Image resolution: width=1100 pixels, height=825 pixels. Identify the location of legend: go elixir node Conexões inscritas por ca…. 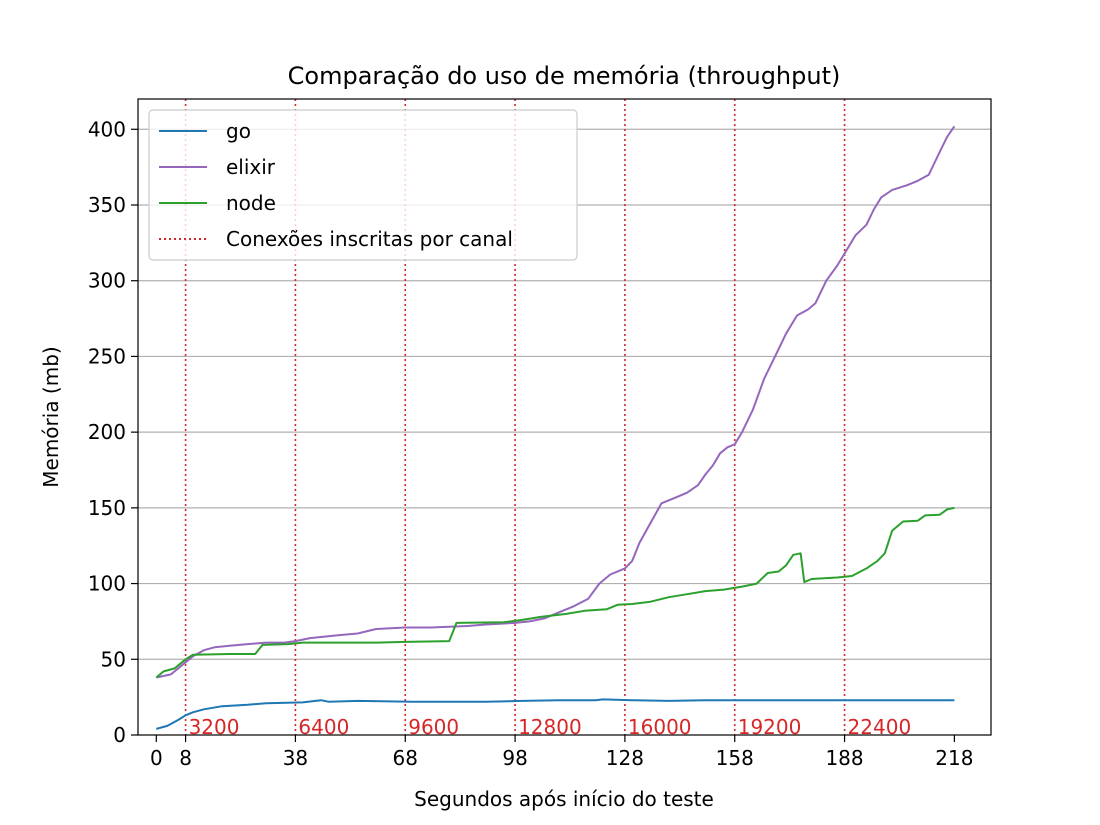
(363, 185).